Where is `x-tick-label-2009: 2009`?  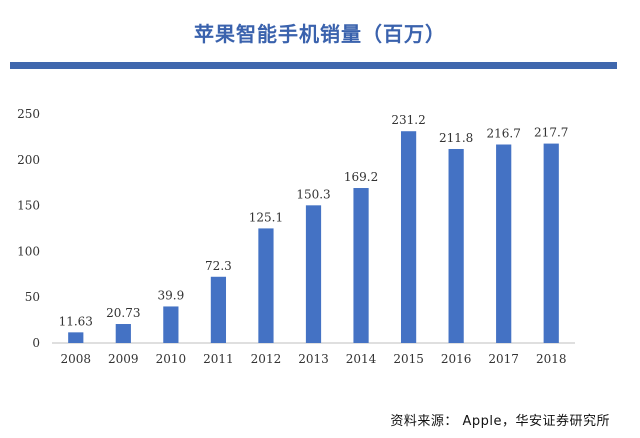
x-tick-label-2009: 2009 is located at coordinates (123, 359).